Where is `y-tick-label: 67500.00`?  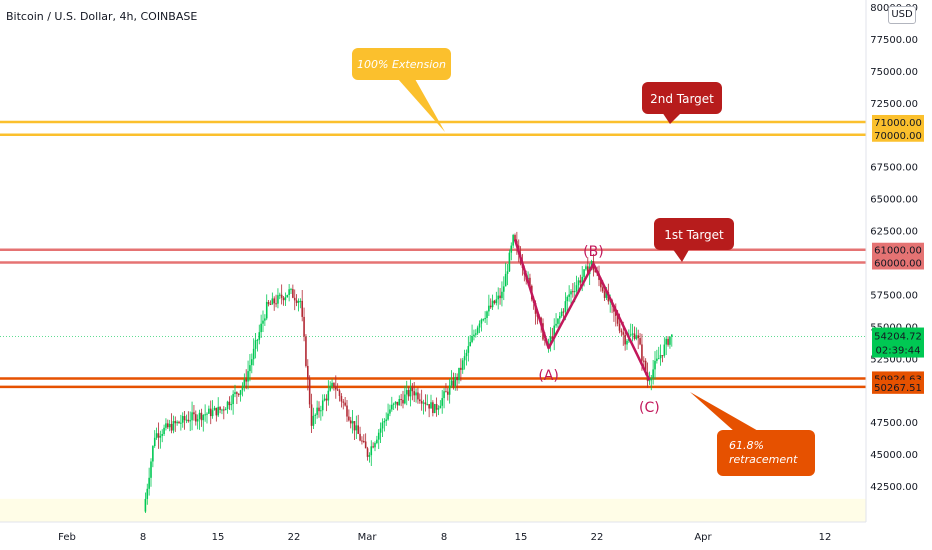 y-tick-label: 67500.00 is located at coordinates (894, 168).